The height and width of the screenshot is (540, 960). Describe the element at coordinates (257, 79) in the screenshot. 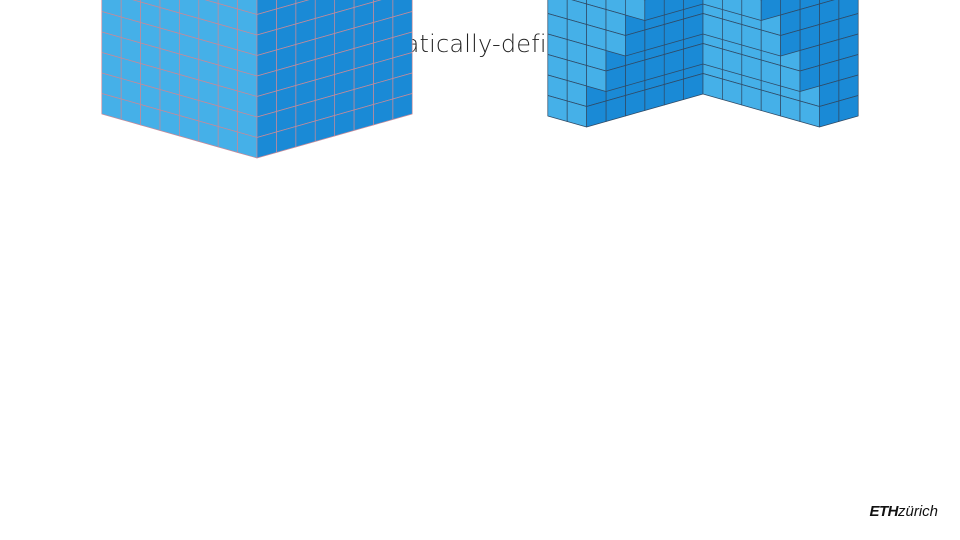

I see `solid-voxel-block` at that location.